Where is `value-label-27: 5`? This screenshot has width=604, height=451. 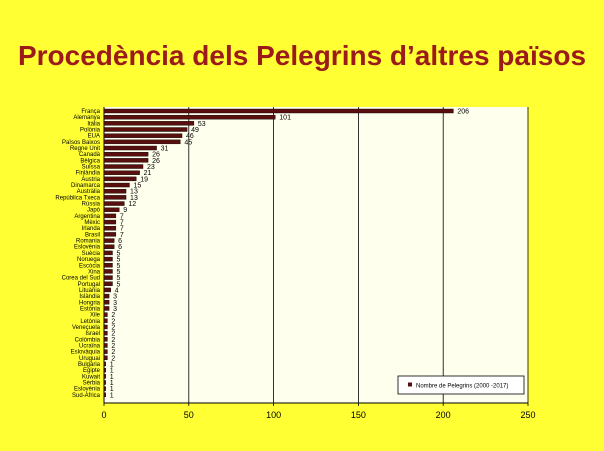 value-label-27: 5 is located at coordinates (118, 278).